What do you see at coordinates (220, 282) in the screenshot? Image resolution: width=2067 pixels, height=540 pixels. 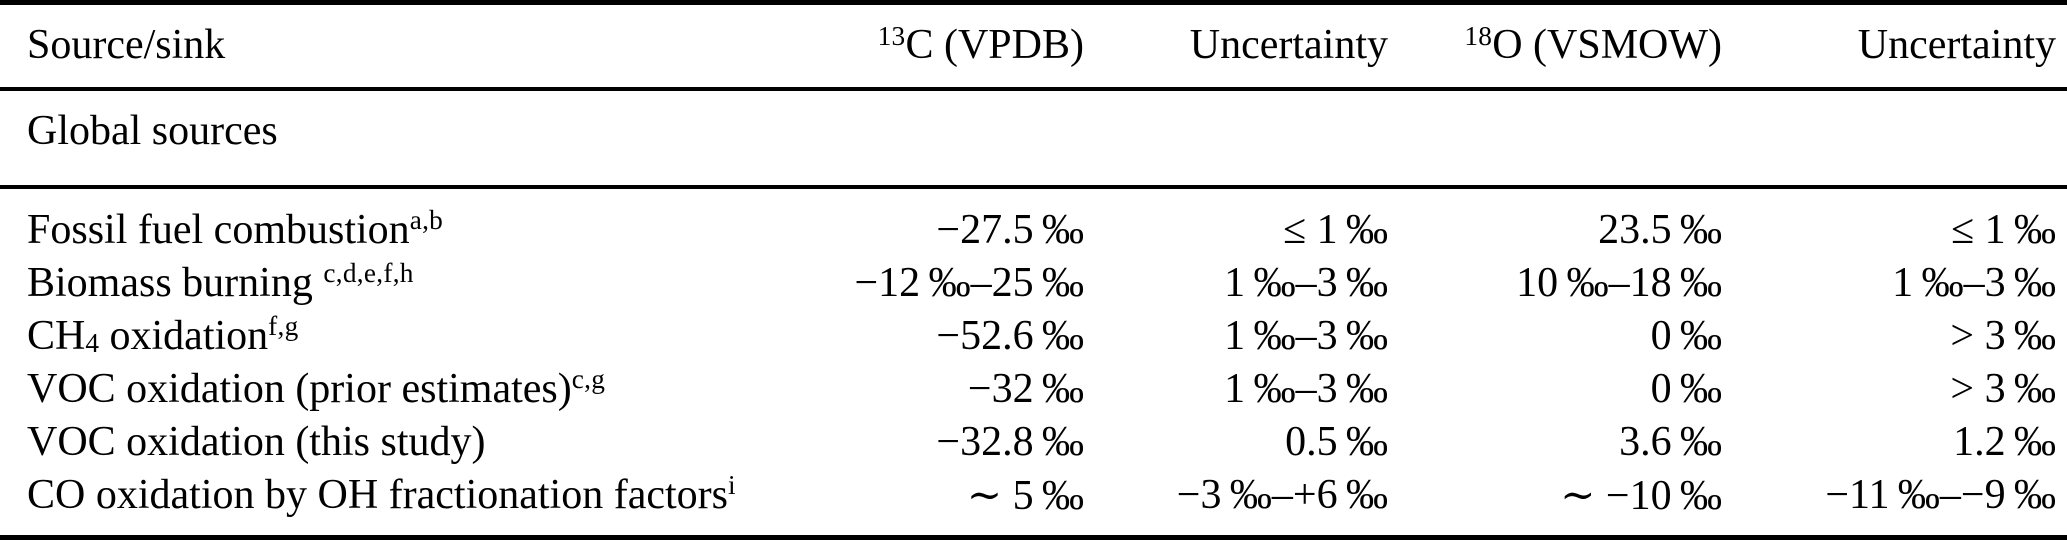 I see `row-label: Biomass burning c,d,e,f,h` at bounding box center [220, 282].